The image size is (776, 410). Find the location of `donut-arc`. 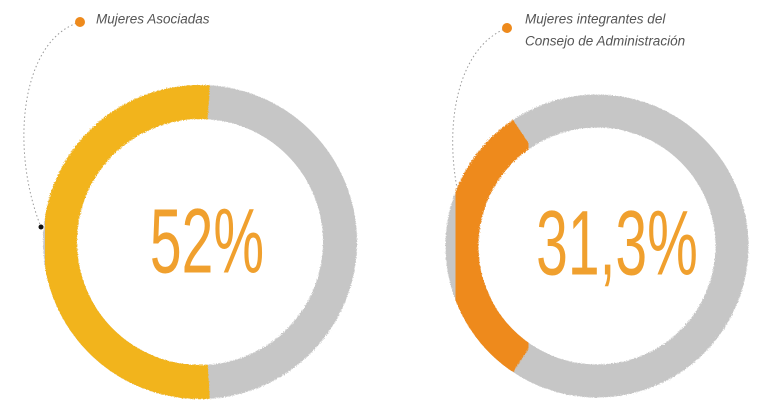

donut-arc is located at coordinates (488, 246).